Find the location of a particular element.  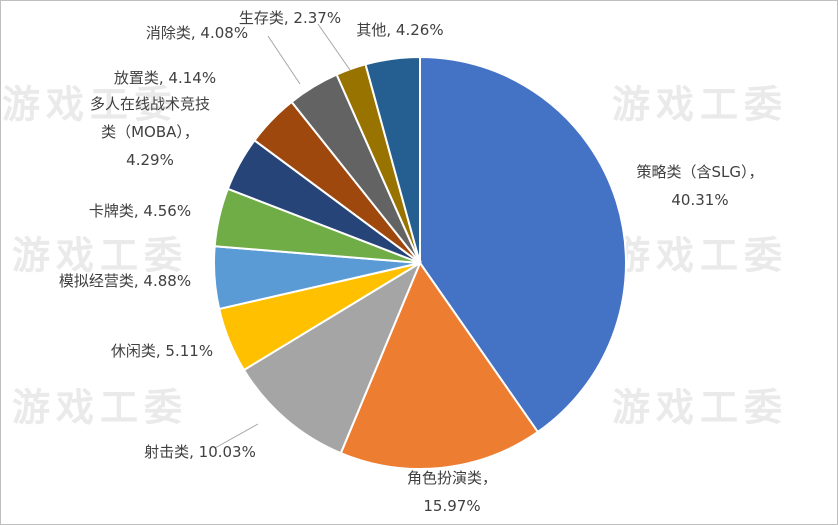

data-label: 多人在线战术竞技类（MOBA）， 4.29% is located at coordinates (150, 132).